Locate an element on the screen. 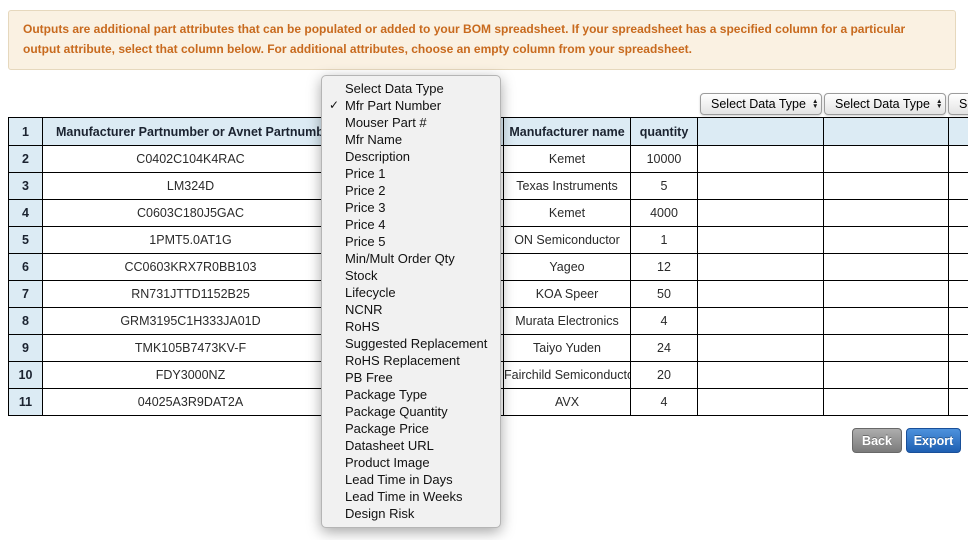 The image size is (968, 540). cell-num: 3 is located at coordinates (25, 186).